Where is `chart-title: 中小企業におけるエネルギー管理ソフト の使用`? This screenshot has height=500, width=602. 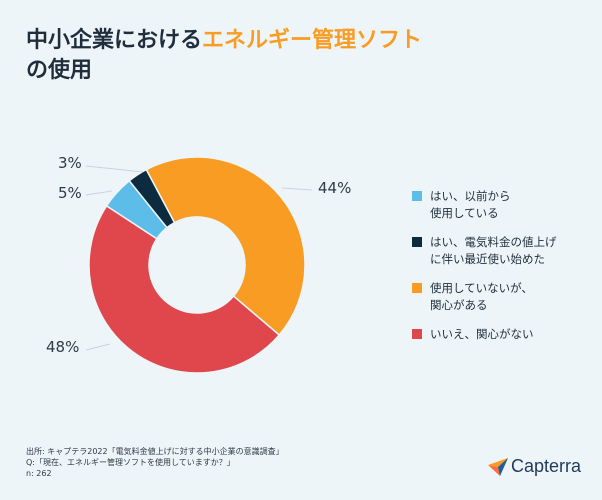
chart-title: 中小企業におけるエネルギー管理ソフト の使用 is located at coordinates (224, 56).